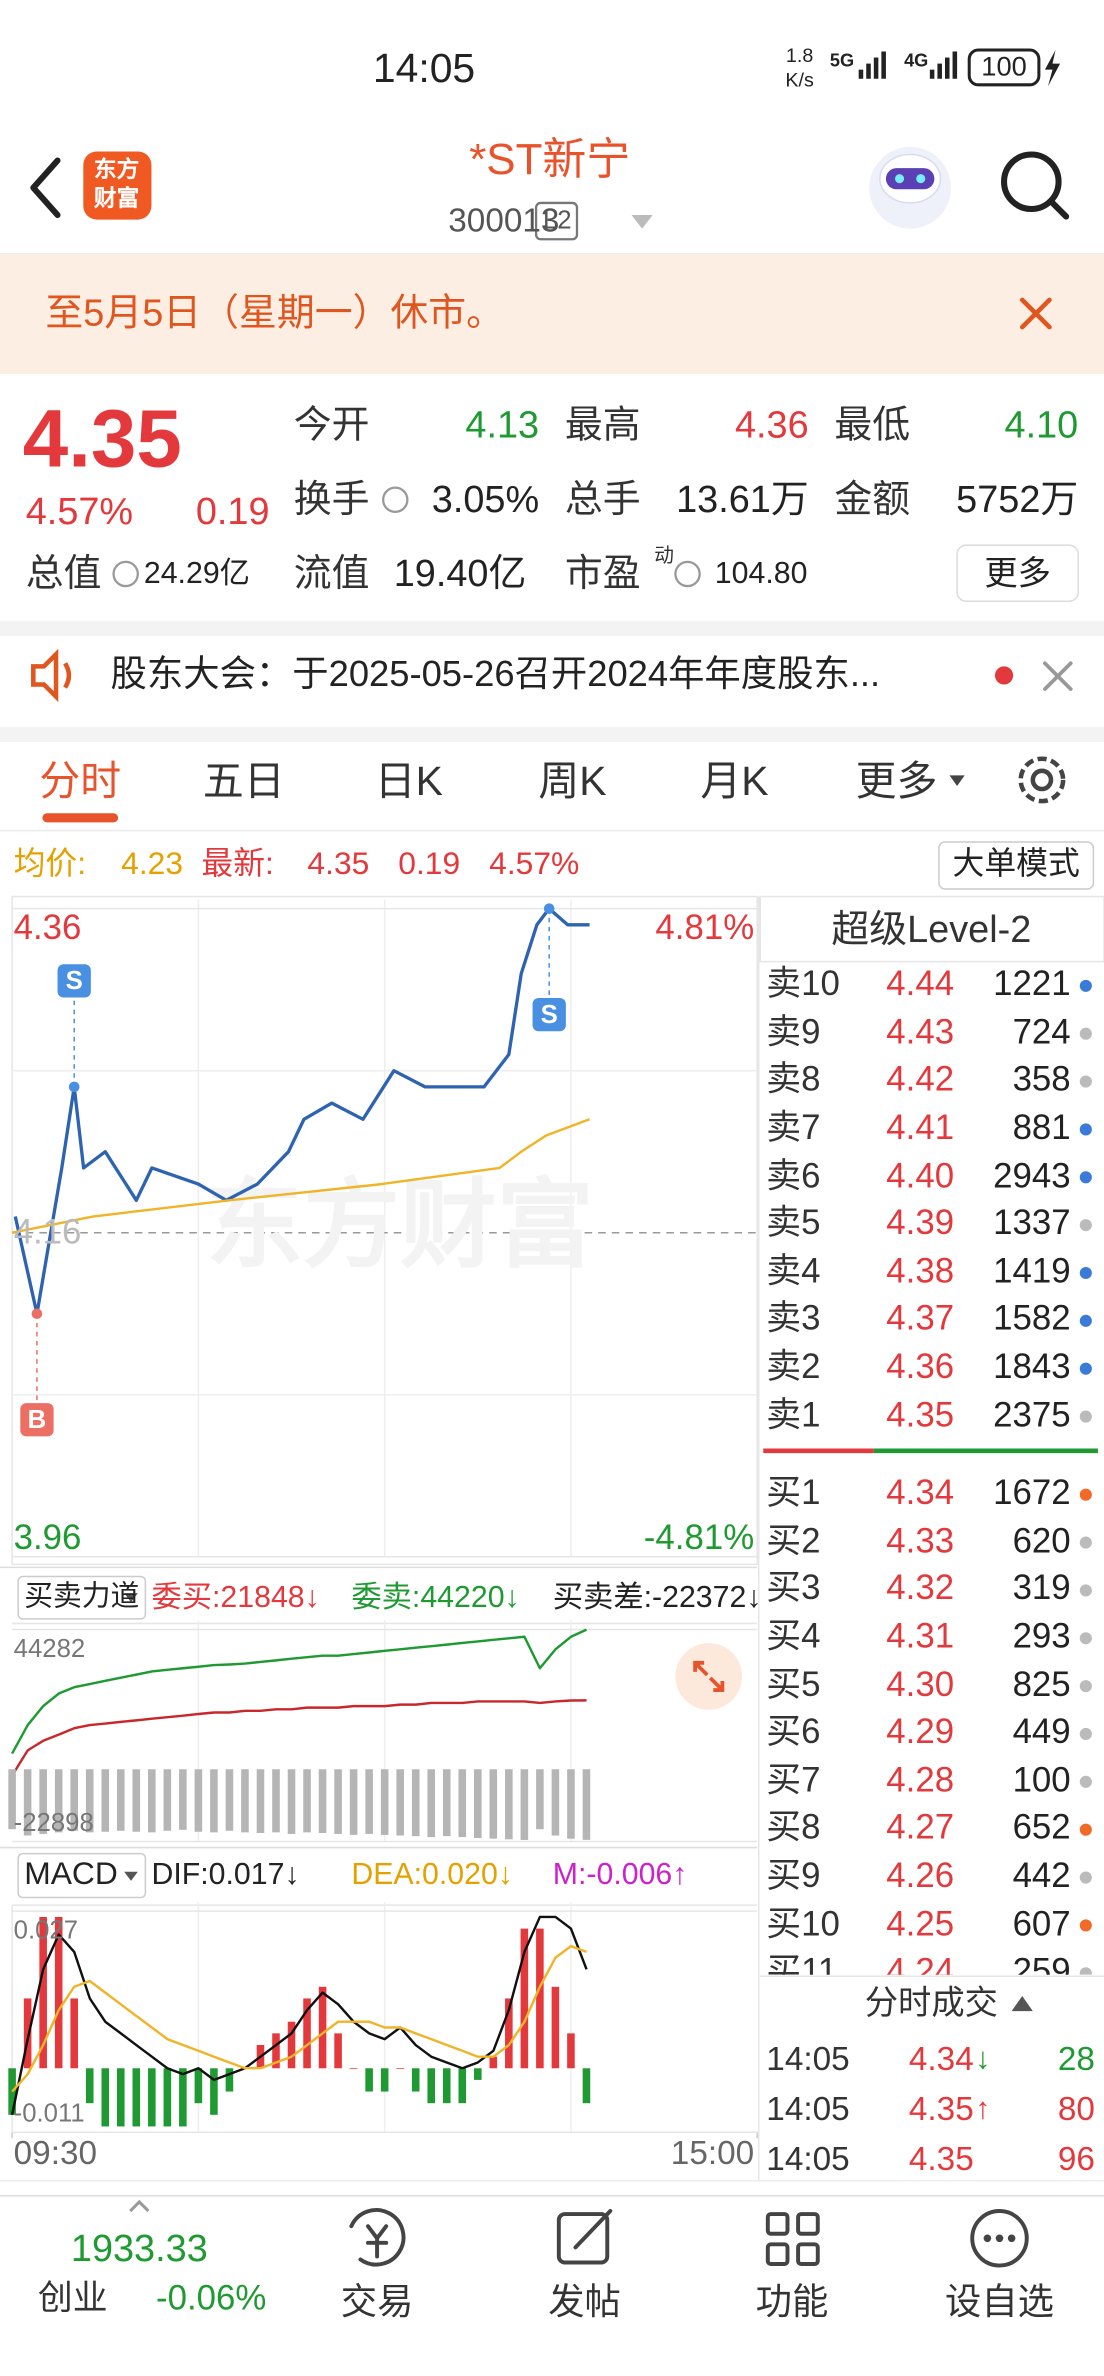 Image resolution: width=1104 pixels, height=2376 pixels. What do you see at coordinates (920, 1635) in the screenshot?
I see `book-price: 4.31` at bounding box center [920, 1635].